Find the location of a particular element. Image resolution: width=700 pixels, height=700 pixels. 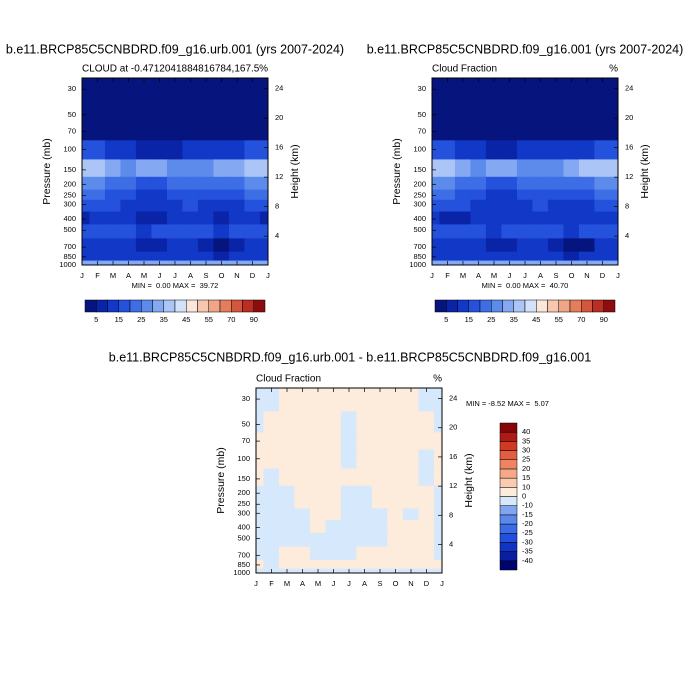

colorbar-label: 55 is located at coordinates (209, 319).